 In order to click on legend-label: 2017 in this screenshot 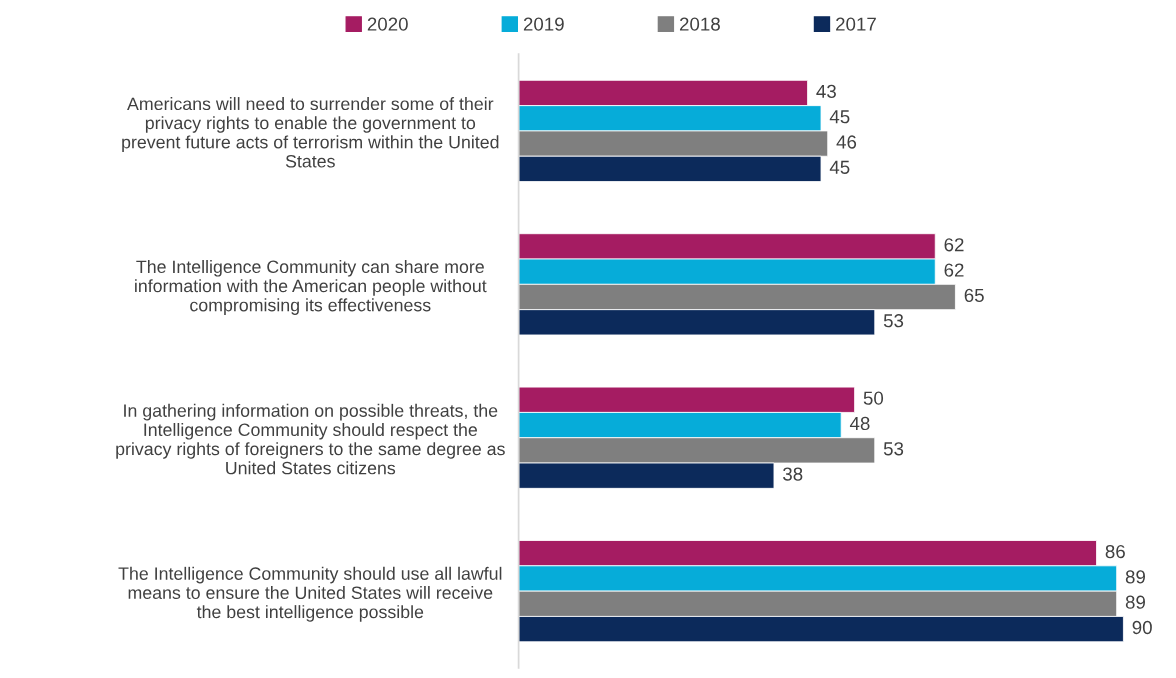, I will do `click(856, 24)`.